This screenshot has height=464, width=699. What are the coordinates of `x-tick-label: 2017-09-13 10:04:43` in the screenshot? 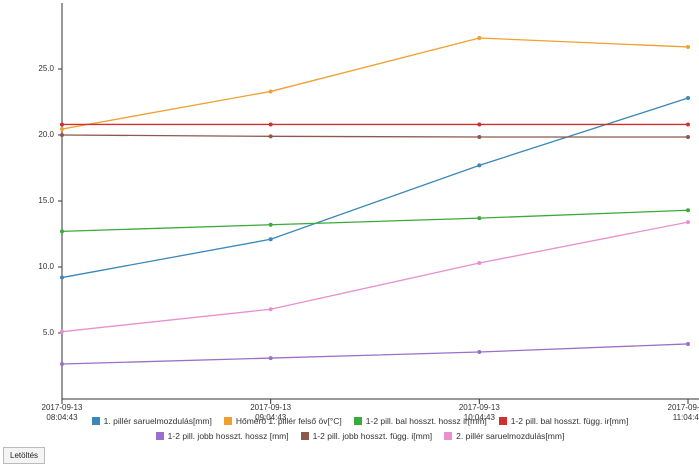 It's located at (479, 412).